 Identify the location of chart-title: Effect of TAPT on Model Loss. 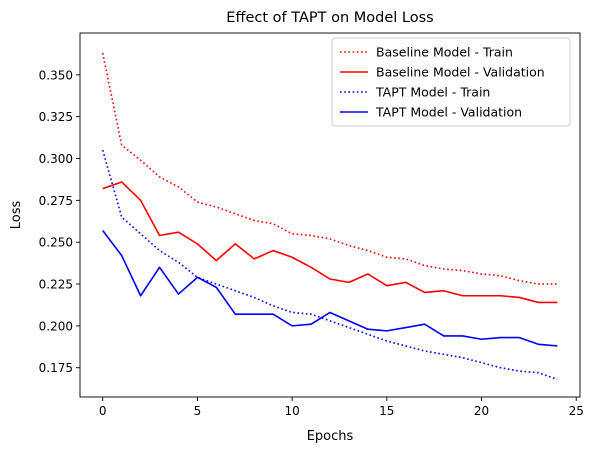
(329, 18).